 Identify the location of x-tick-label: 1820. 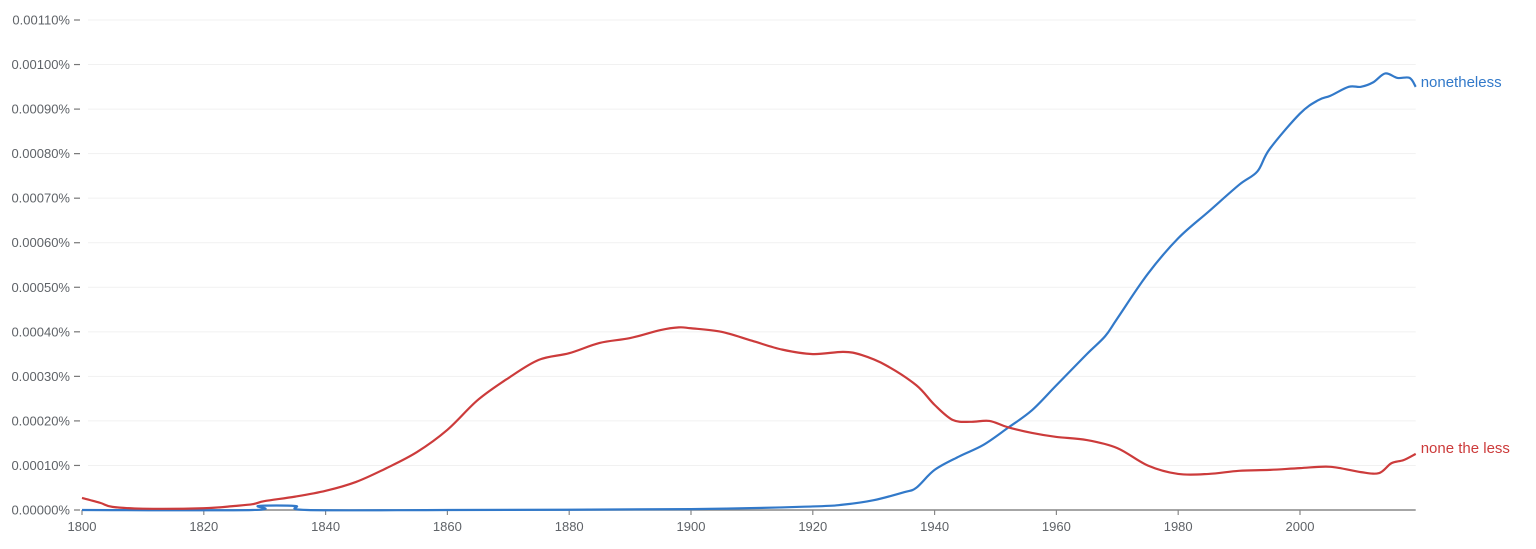
(203, 526).